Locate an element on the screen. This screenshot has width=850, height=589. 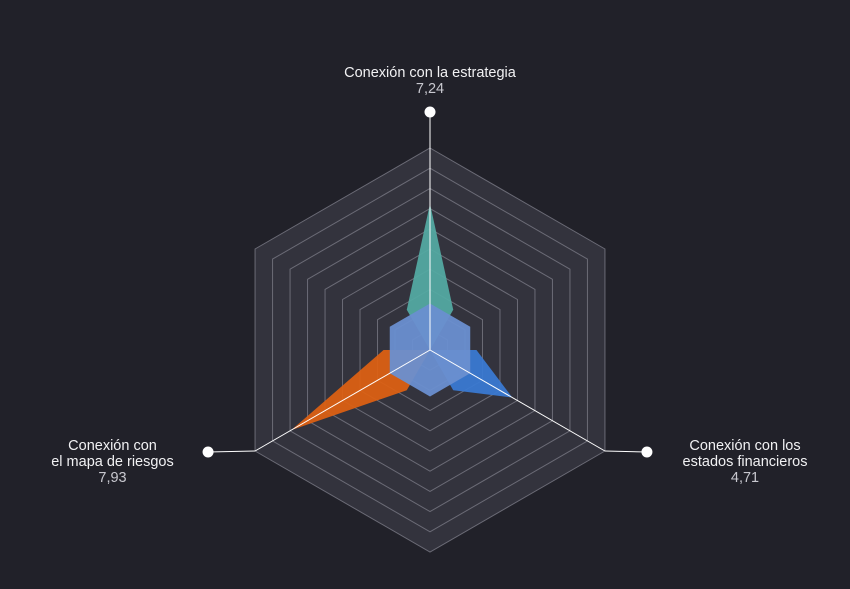
axis-dot-financial is located at coordinates (647, 452).